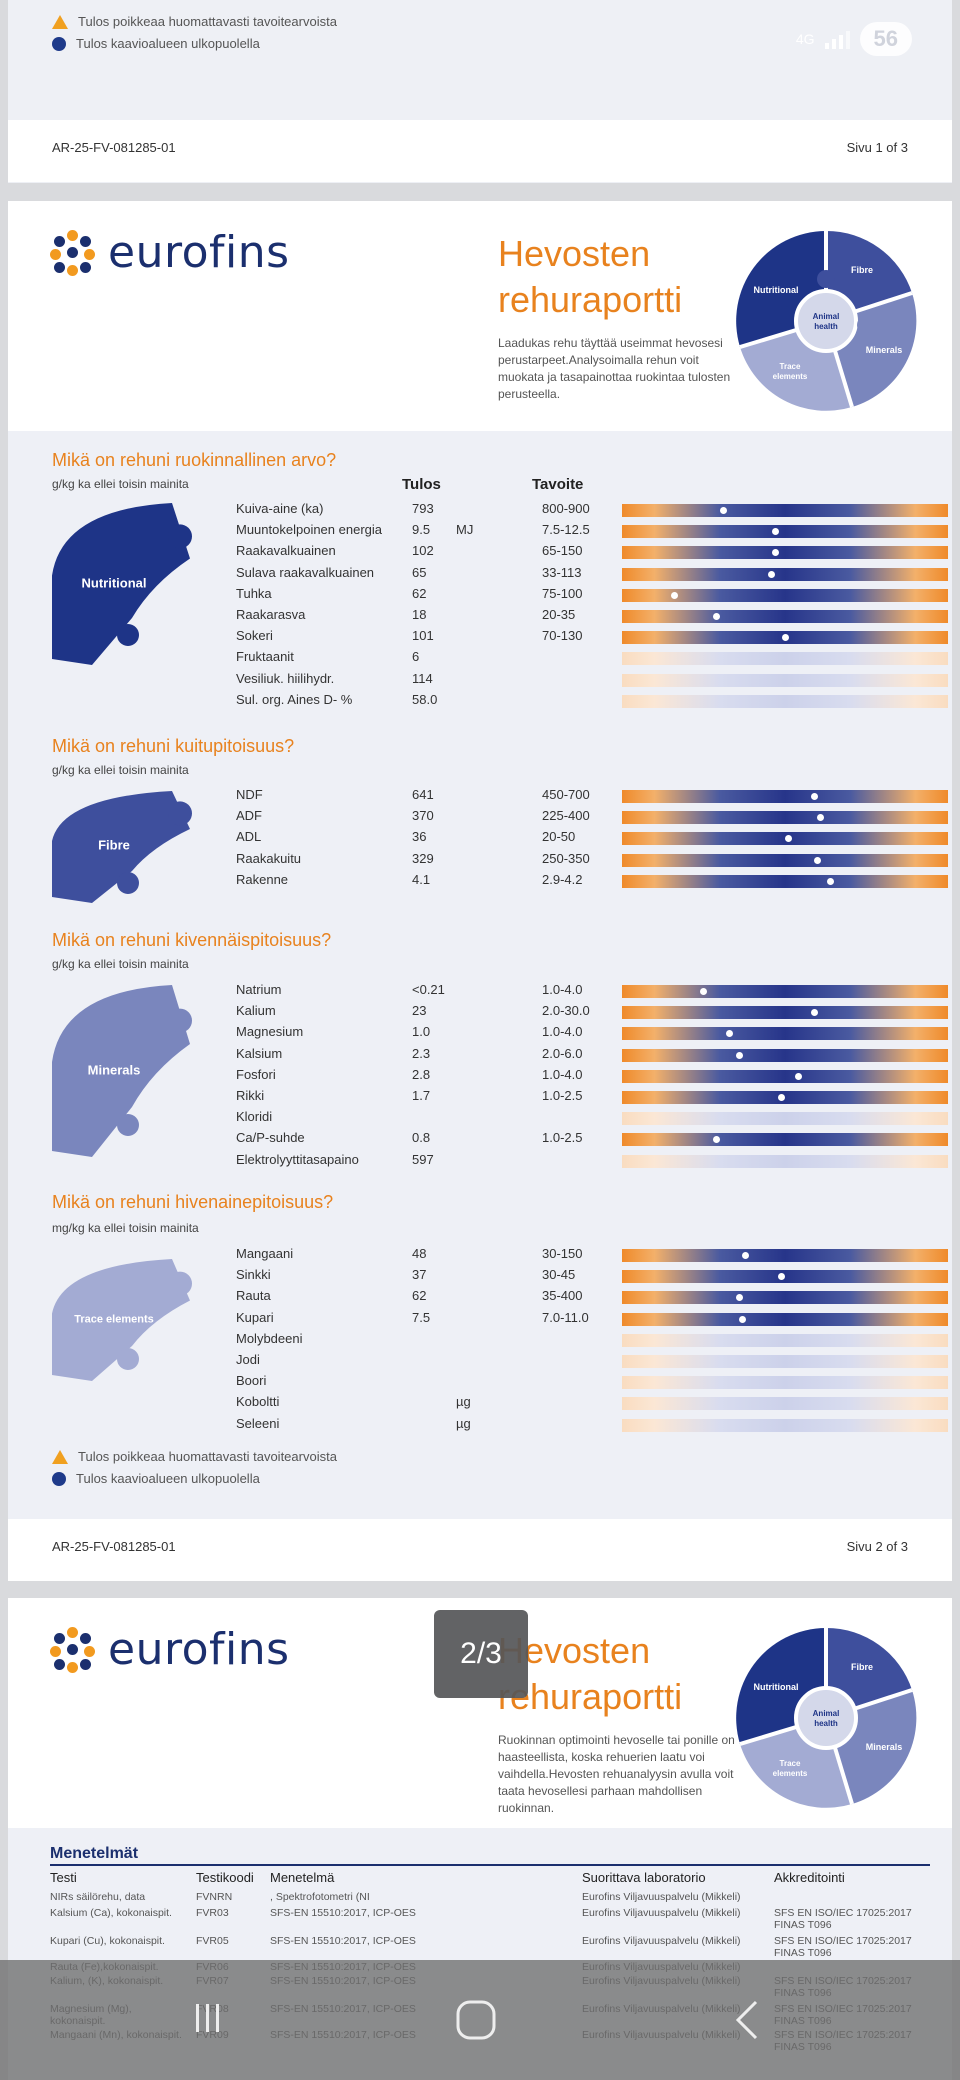 The image size is (960, 2080). I want to click on logo-dots-icon, so click(73, 252).